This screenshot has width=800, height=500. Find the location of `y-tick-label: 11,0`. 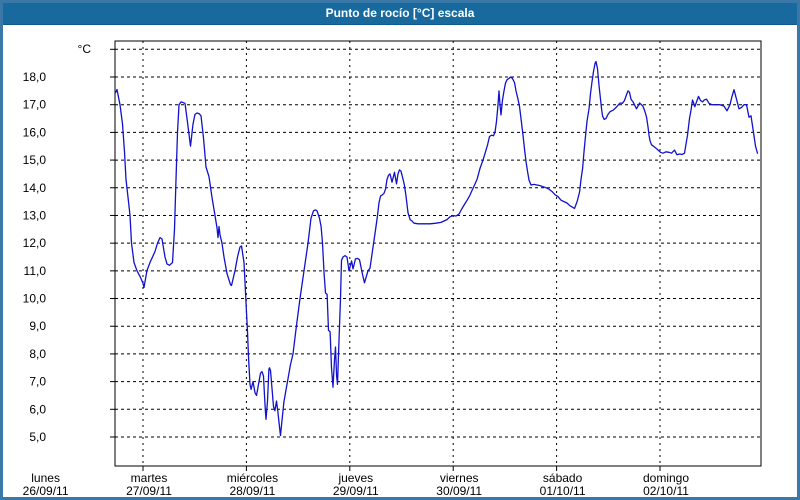

y-tick-label: 11,0 is located at coordinates (35, 271).